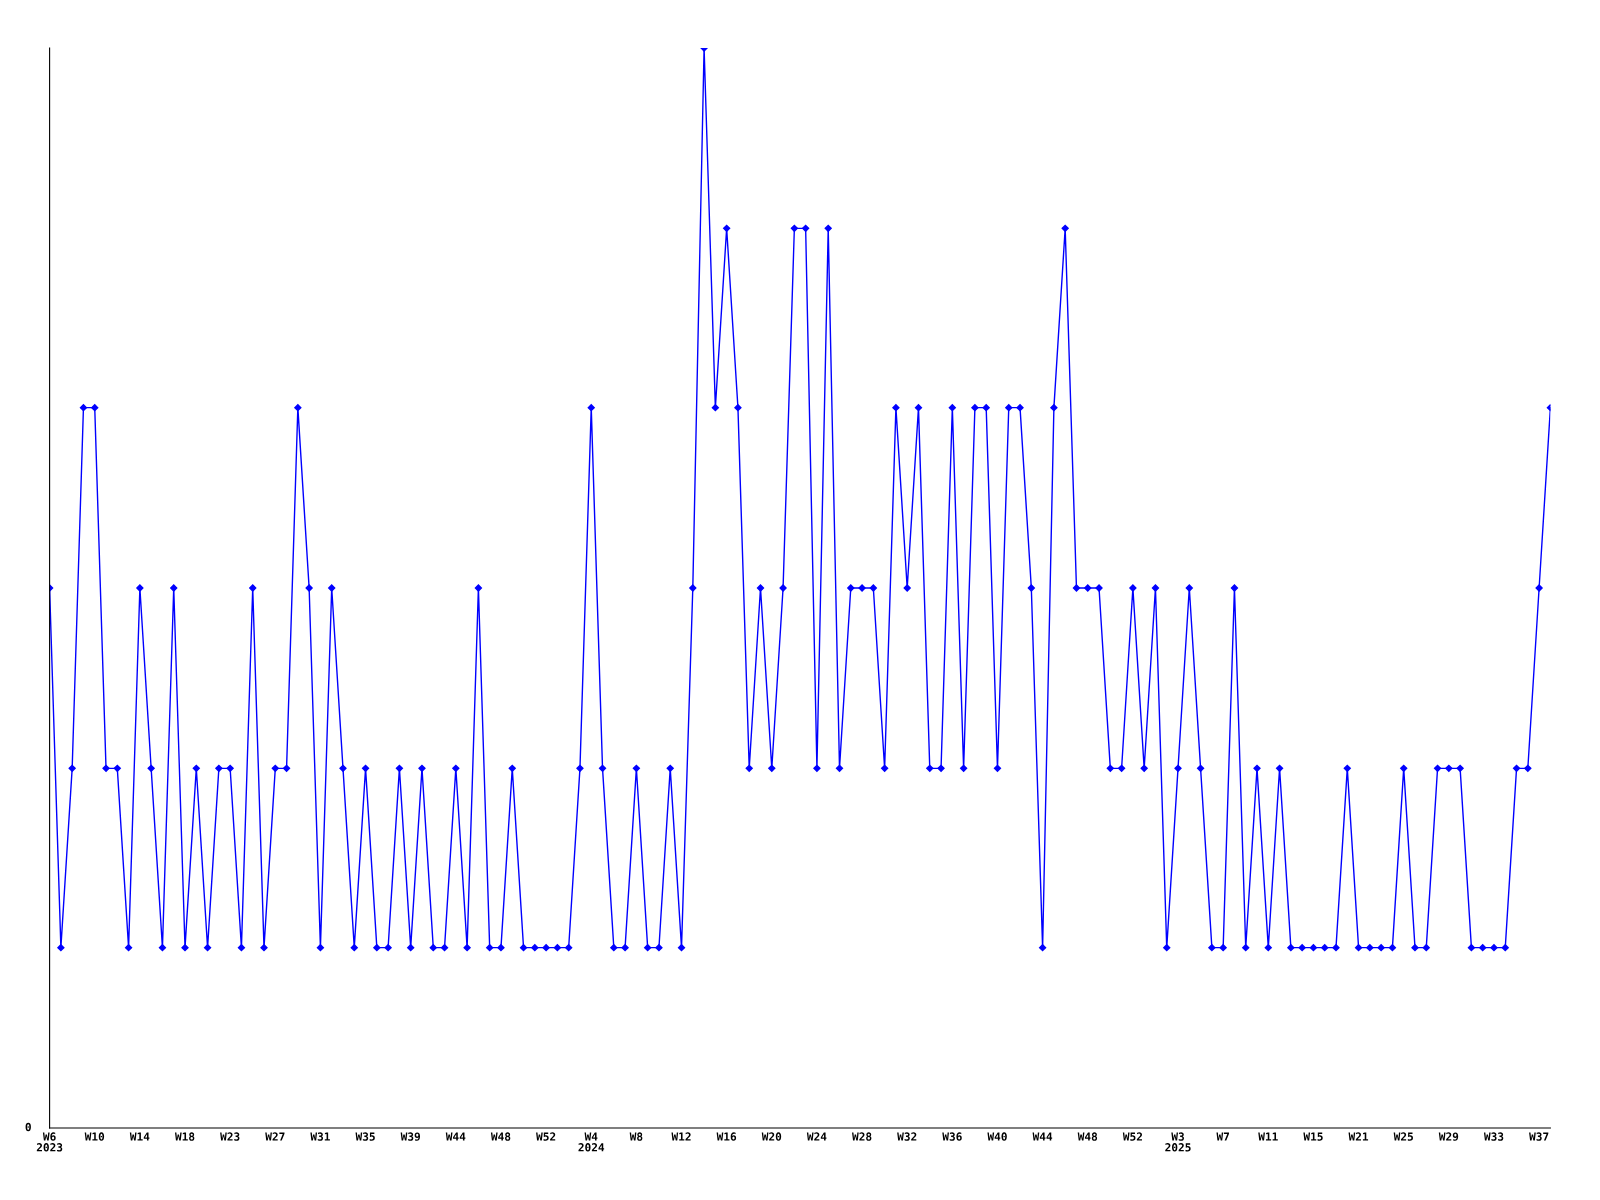 The width and height of the screenshot is (1600, 1200). Describe the element at coordinates (1448, 1136) in the screenshot. I see `x-tick-label: W29` at that location.